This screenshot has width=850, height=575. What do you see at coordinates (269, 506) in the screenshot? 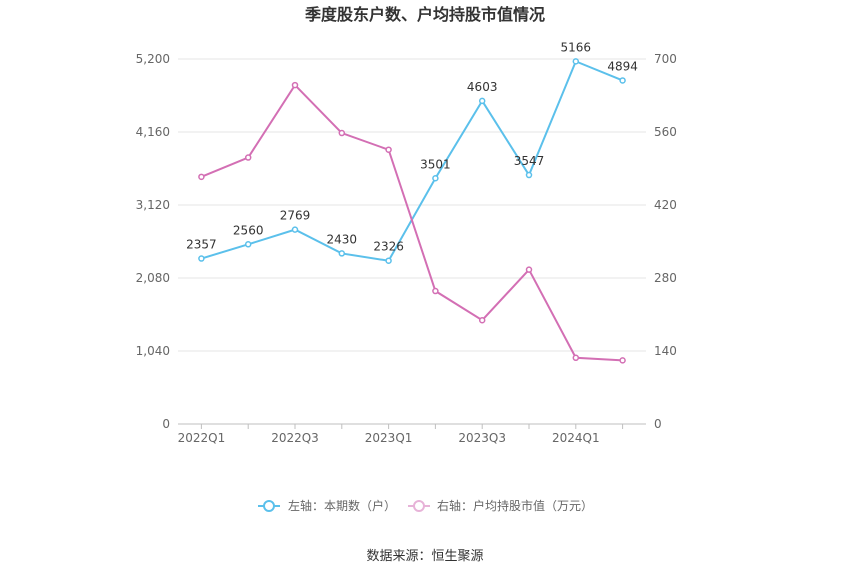
I see `legend-marker-left` at bounding box center [269, 506].